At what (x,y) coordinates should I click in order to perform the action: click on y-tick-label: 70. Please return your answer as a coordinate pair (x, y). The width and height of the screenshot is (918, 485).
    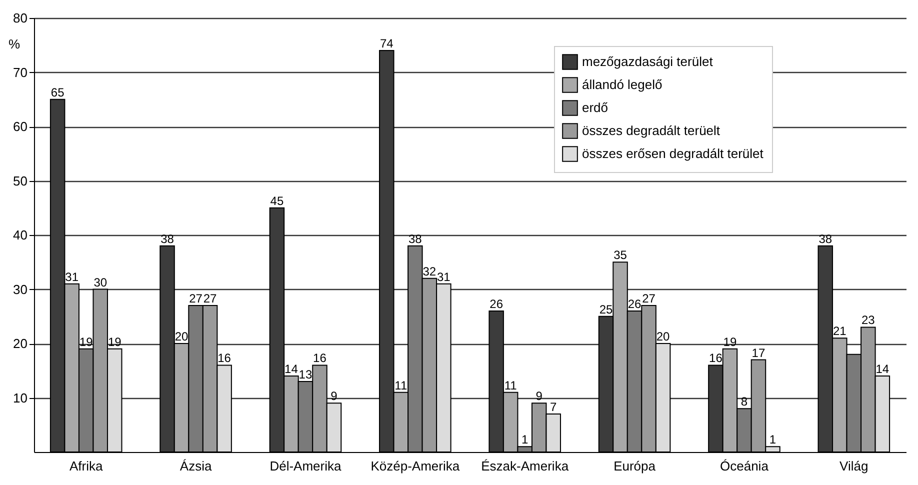
    Looking at the image, I should click on (20, 72).